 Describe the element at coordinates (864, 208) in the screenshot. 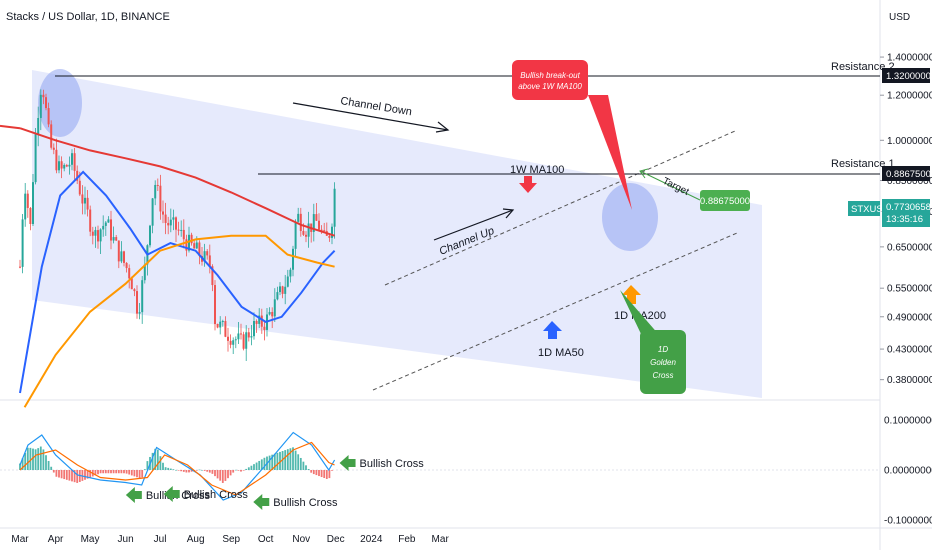

I see `symbol-tag` at that location.